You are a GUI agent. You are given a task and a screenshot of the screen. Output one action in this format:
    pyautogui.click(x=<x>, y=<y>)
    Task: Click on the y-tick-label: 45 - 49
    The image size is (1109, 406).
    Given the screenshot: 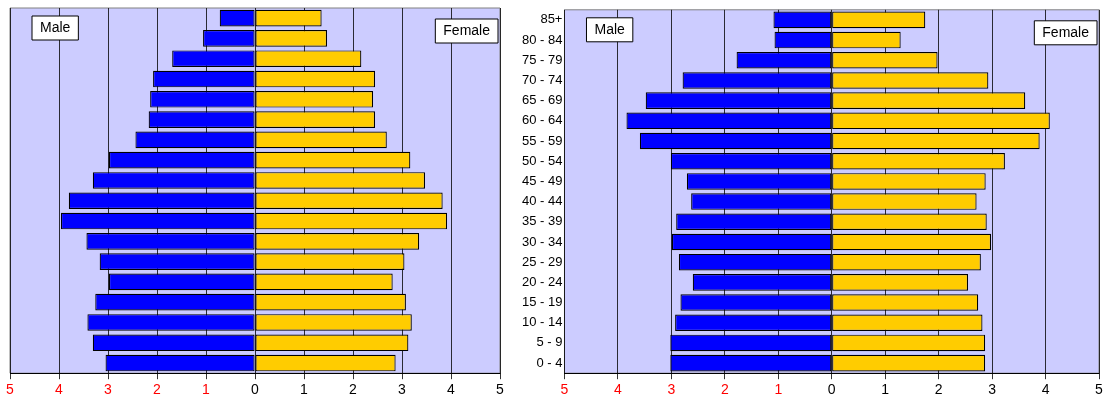 What is the action you would take?
    pyautogui.click(x=542, y=180)
    